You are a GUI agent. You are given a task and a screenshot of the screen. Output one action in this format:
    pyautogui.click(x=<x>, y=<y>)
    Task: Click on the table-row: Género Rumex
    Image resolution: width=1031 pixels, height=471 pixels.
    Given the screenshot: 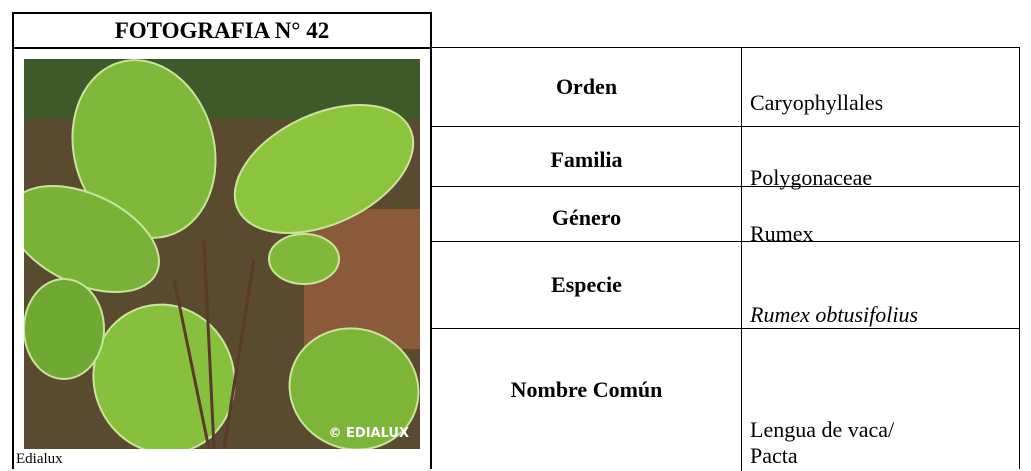 What is the action you would take?
    pyautogui.click(x=725, y=216)
    